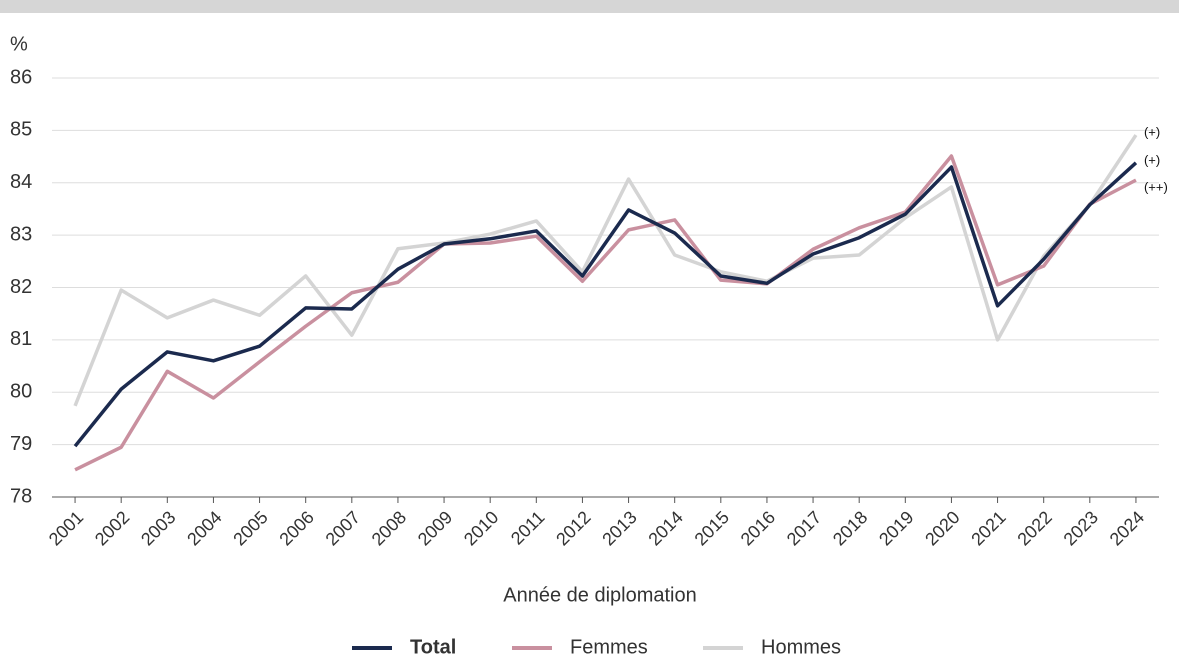 This screenshot has width=1179, height=659. What do you see at coordinates (1156, 187) in the screenshot?
I see `annotation: (++)` at bounding box center [1156, 187].